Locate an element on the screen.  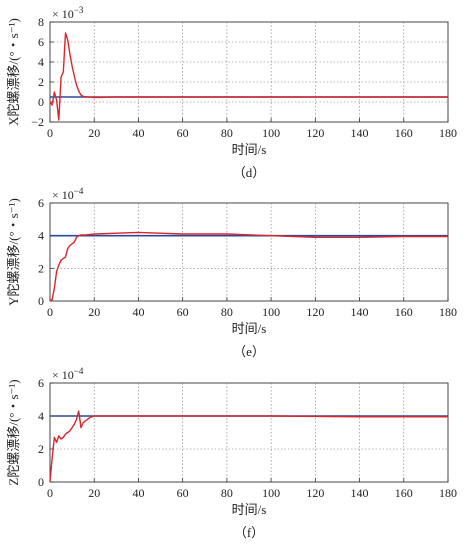
panel-caption: （d） is located at coordinates (249, 172).